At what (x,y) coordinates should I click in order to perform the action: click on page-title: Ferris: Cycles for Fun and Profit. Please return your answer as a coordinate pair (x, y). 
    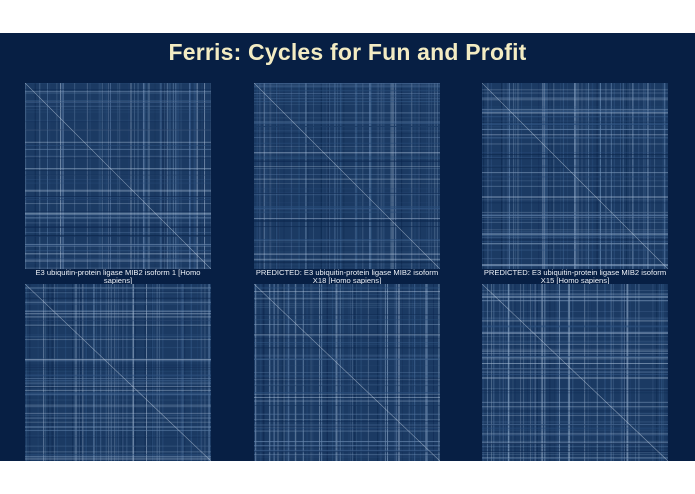
    Looking at the image, I should click on (347, 52).